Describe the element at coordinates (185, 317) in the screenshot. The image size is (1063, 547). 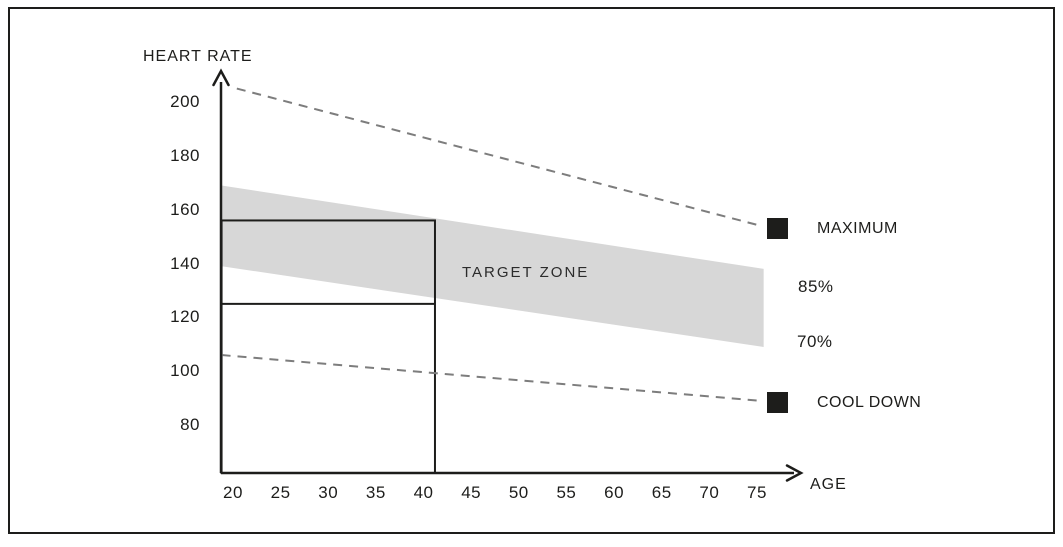
I see `y-tick-label: 120` at that location.